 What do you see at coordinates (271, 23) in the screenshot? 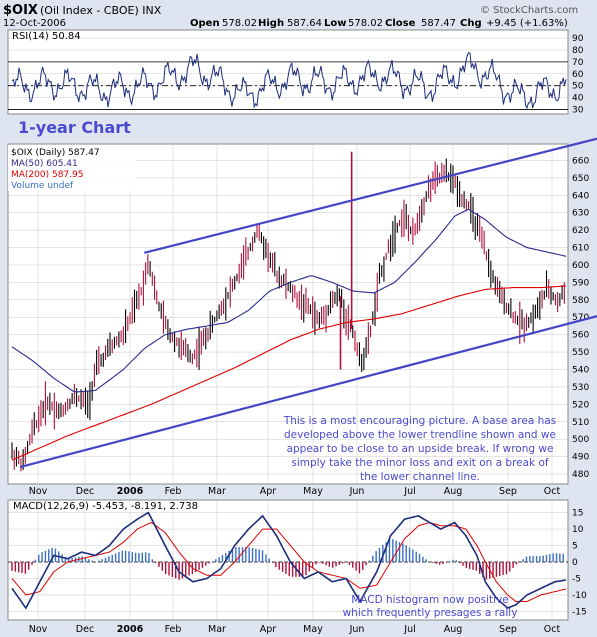
I see `high-label: High` at bounding box center [271, 23].